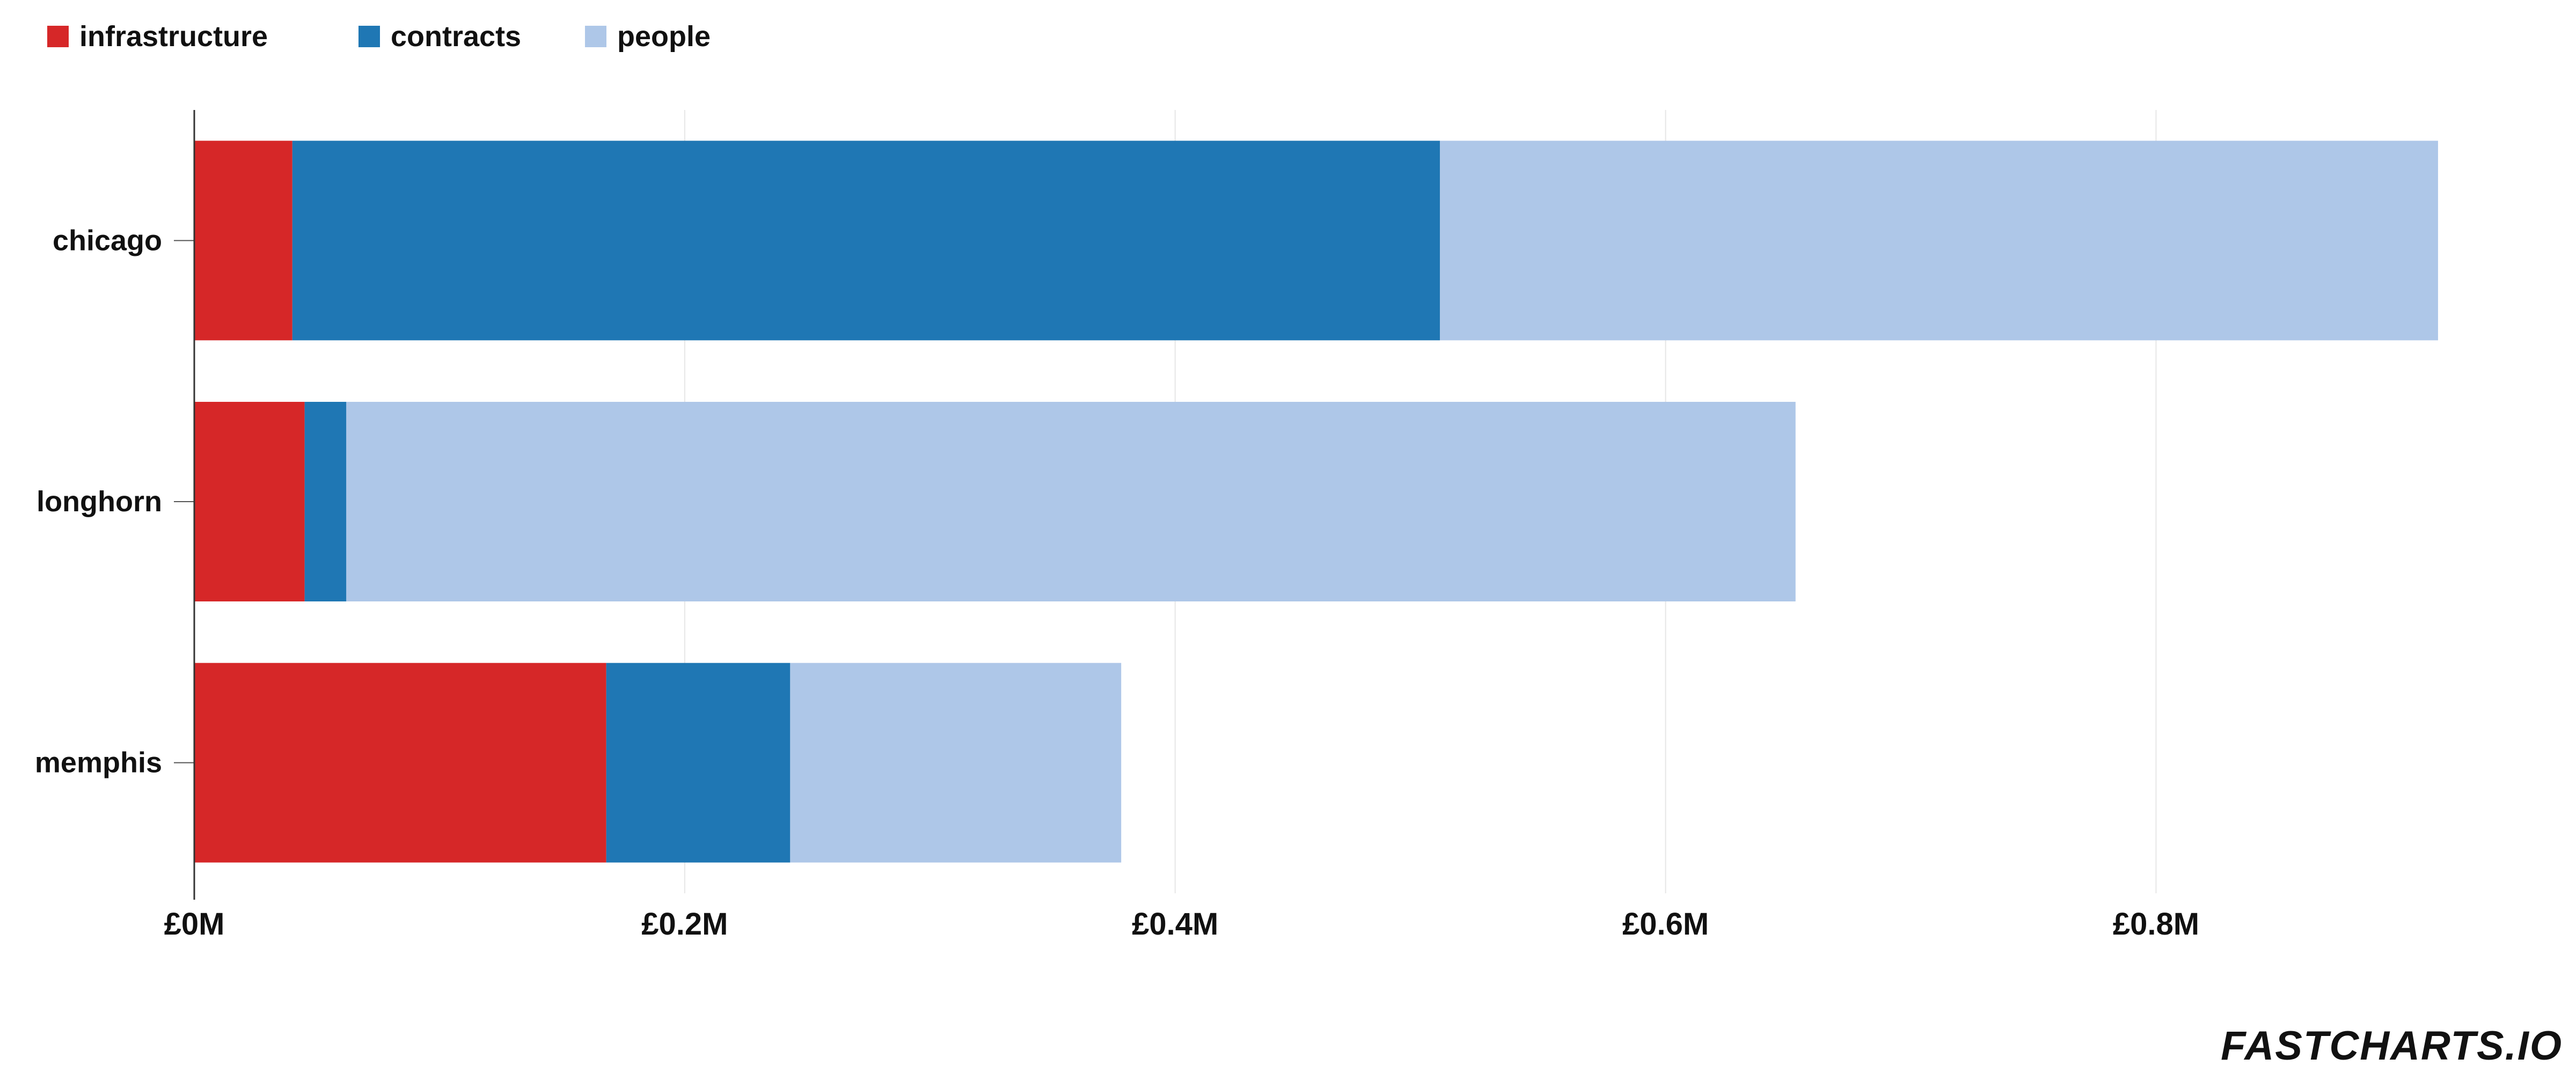  Describe the element at coordinates (456, 36) in the screenshot. I see `legend-label-contracts: contracts` at that location.